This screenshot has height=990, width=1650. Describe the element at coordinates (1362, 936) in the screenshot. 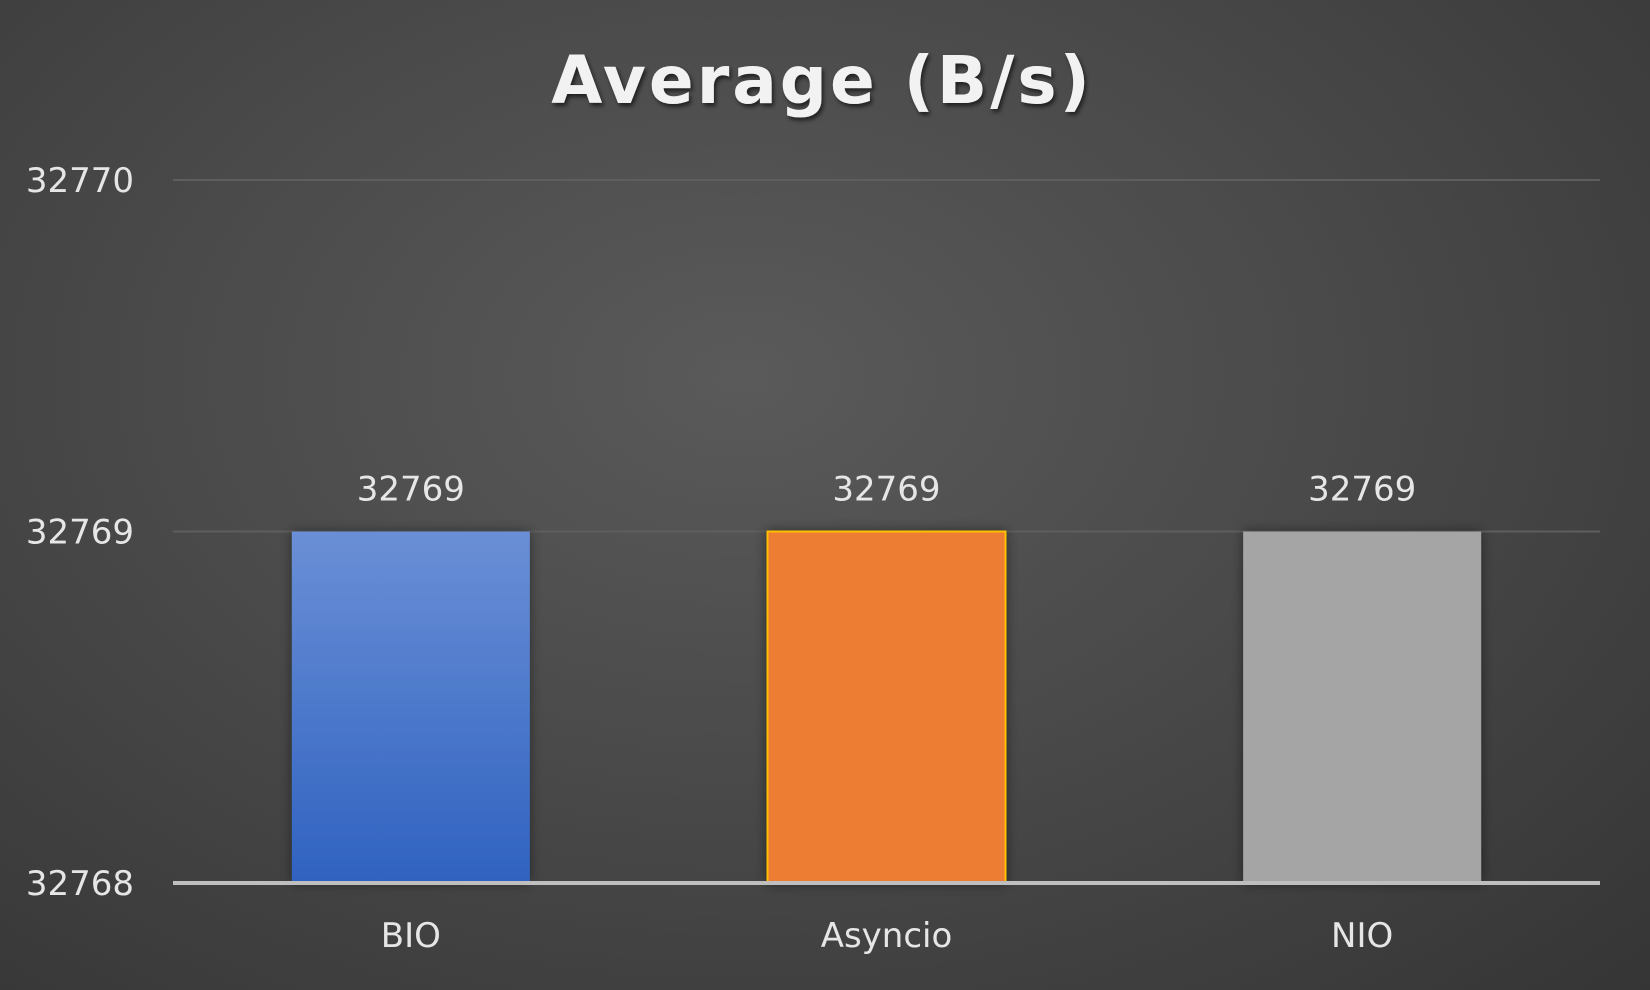

I see `category-label-nio: NIO` at that location.